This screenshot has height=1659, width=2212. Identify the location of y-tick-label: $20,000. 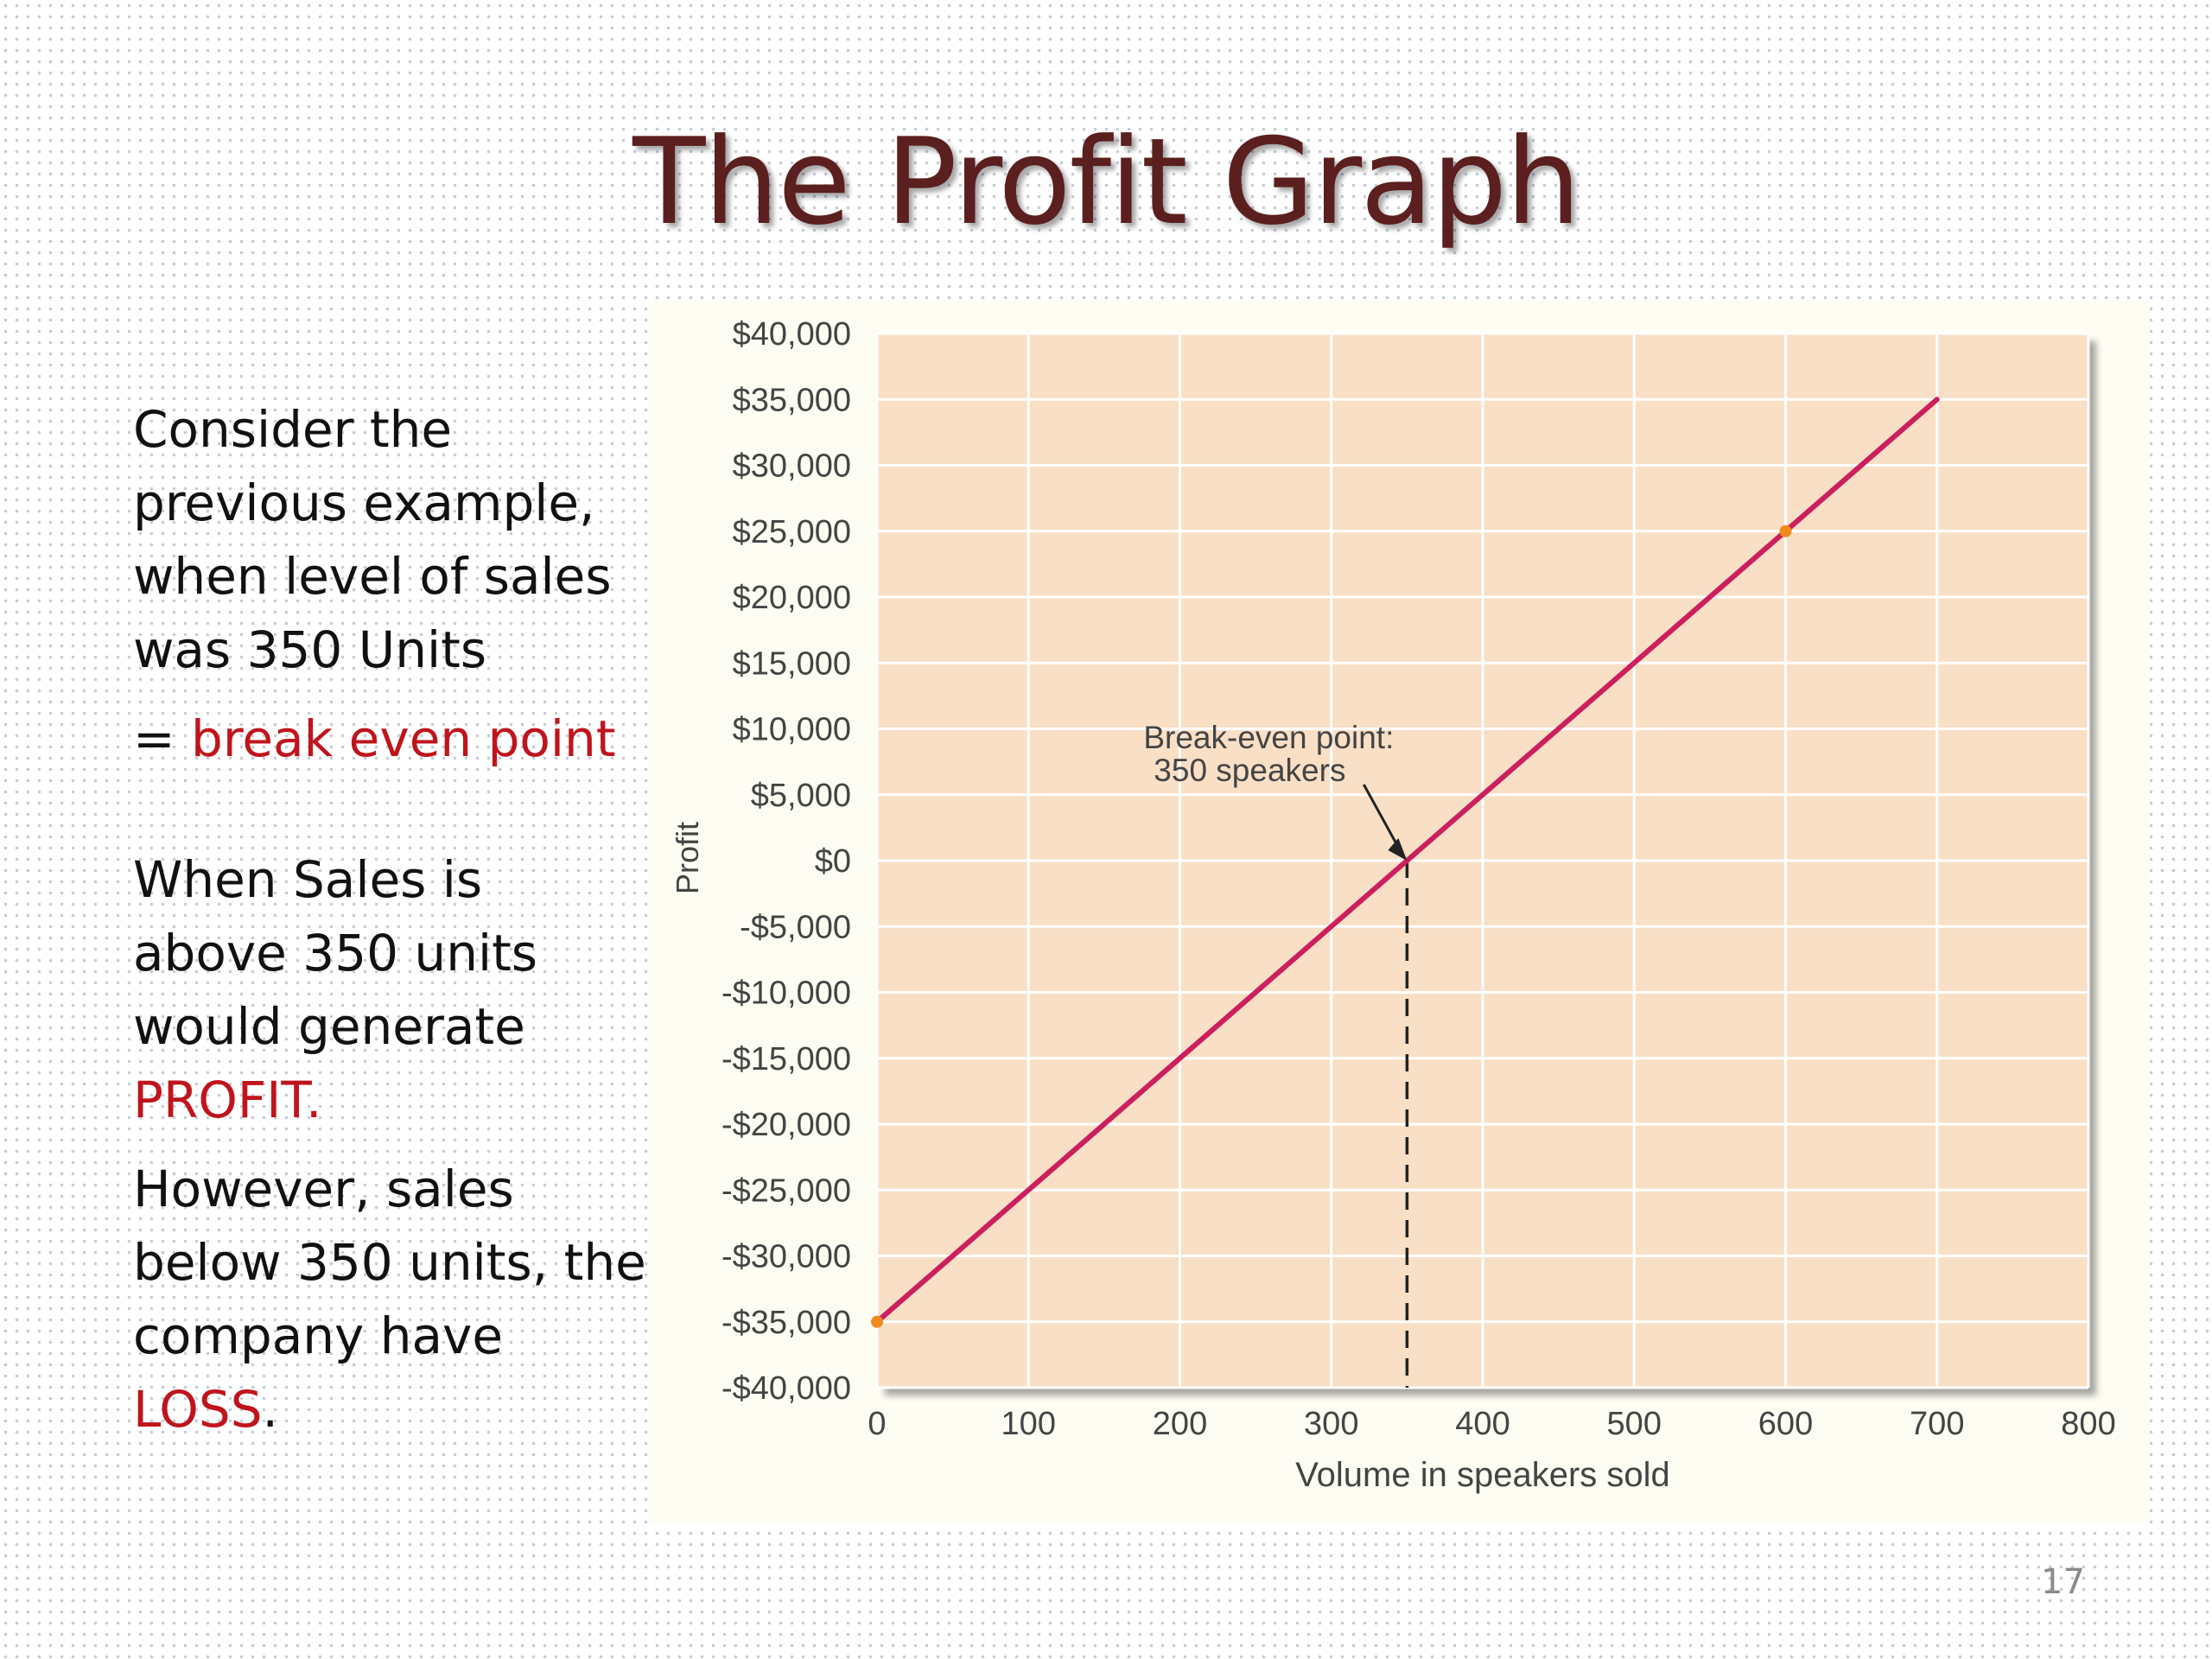
(792, 598).